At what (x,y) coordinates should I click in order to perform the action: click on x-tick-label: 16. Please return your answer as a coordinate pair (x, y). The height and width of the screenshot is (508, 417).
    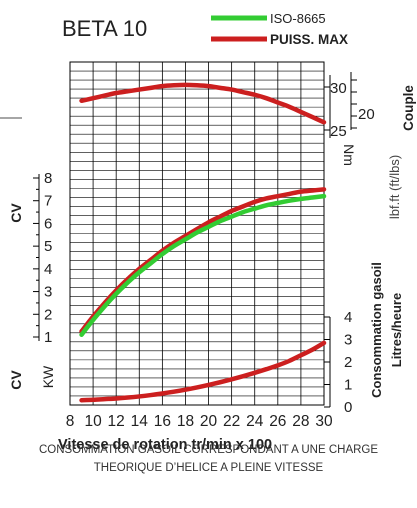
    Looking at the image, I should click on (162, 421).